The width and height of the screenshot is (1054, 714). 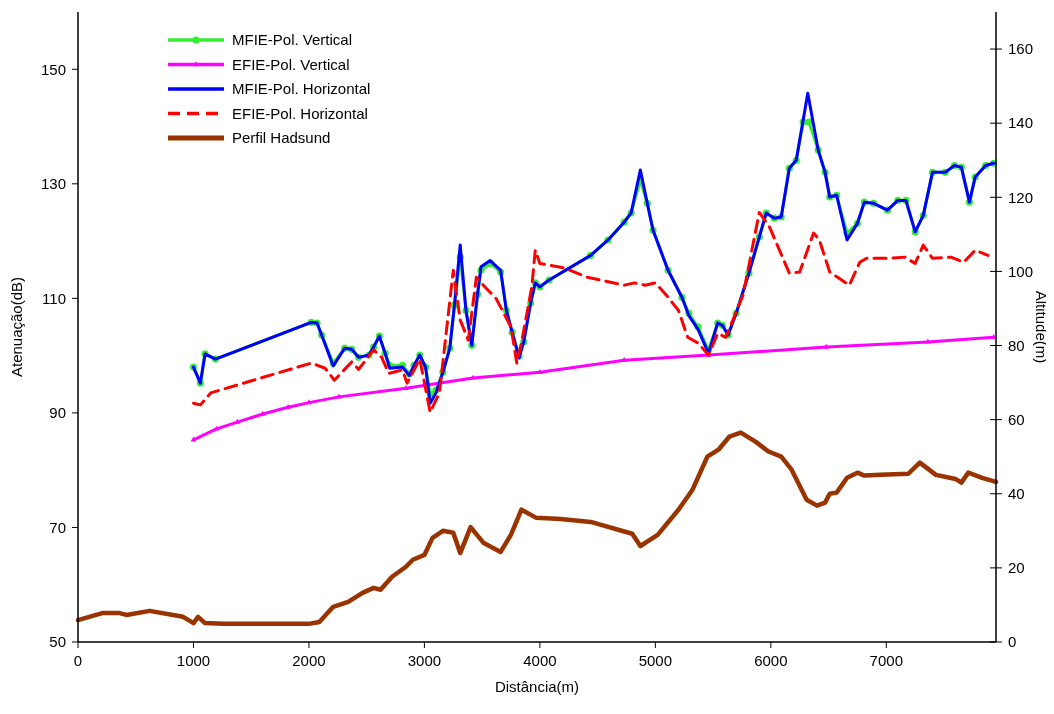 What do you see at coordinates (57, 642) in the screenshot?
I see `y-tick-label: 50` at bounding box center [57, 642].